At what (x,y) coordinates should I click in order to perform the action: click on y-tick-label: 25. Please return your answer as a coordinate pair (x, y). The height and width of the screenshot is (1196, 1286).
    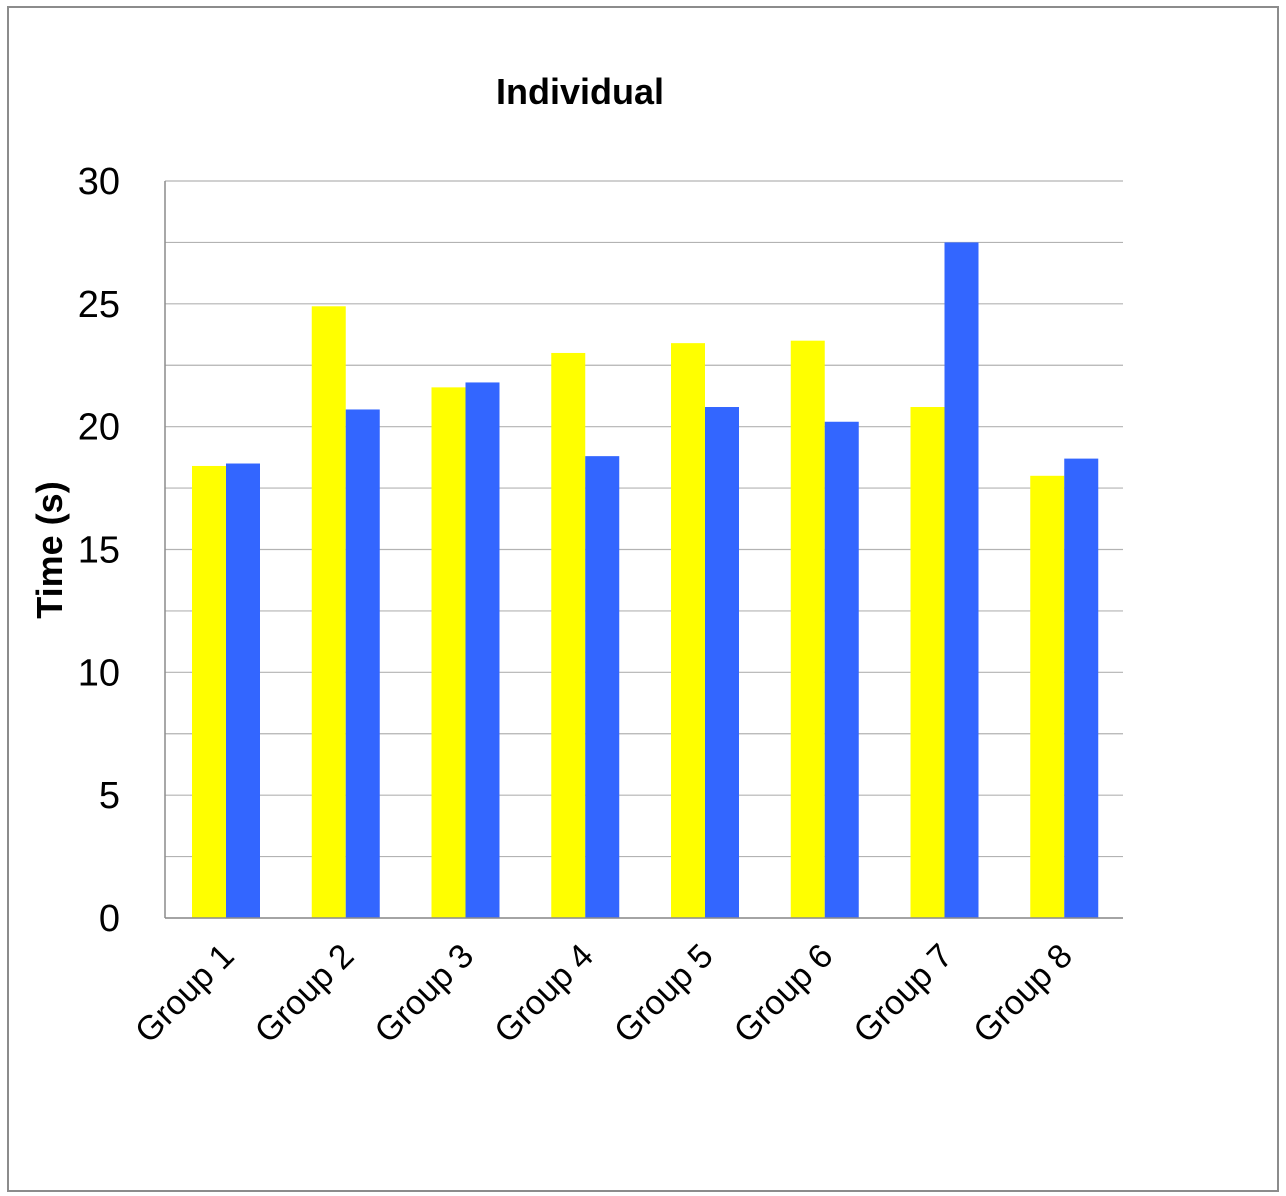
    Looking at the image, I should click on (99, 305).